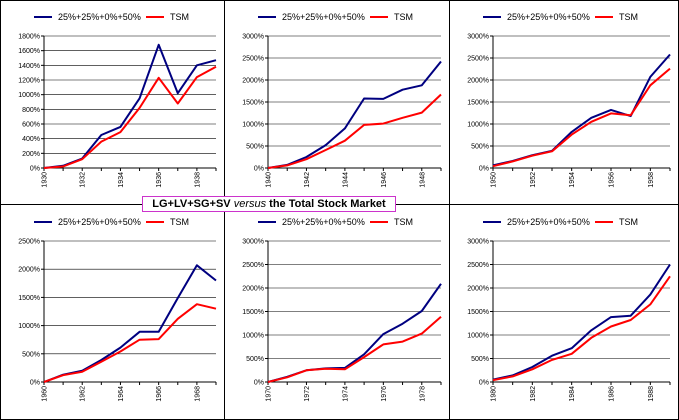 This screenshot has width=679, height=420. I want to click on x-tick-label: 1982, so click(533, 394).